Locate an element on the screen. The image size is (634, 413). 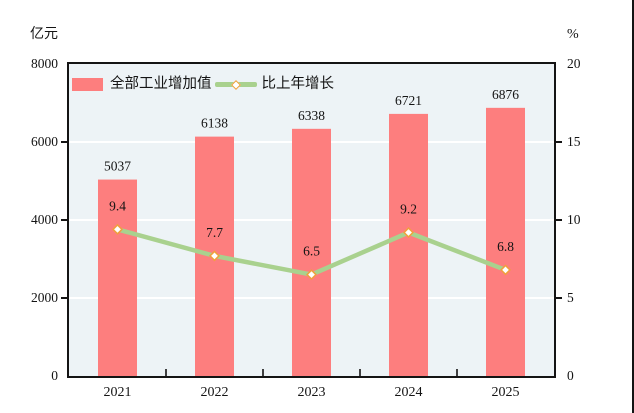
bar-2021 is located at coordinates (117, 277).